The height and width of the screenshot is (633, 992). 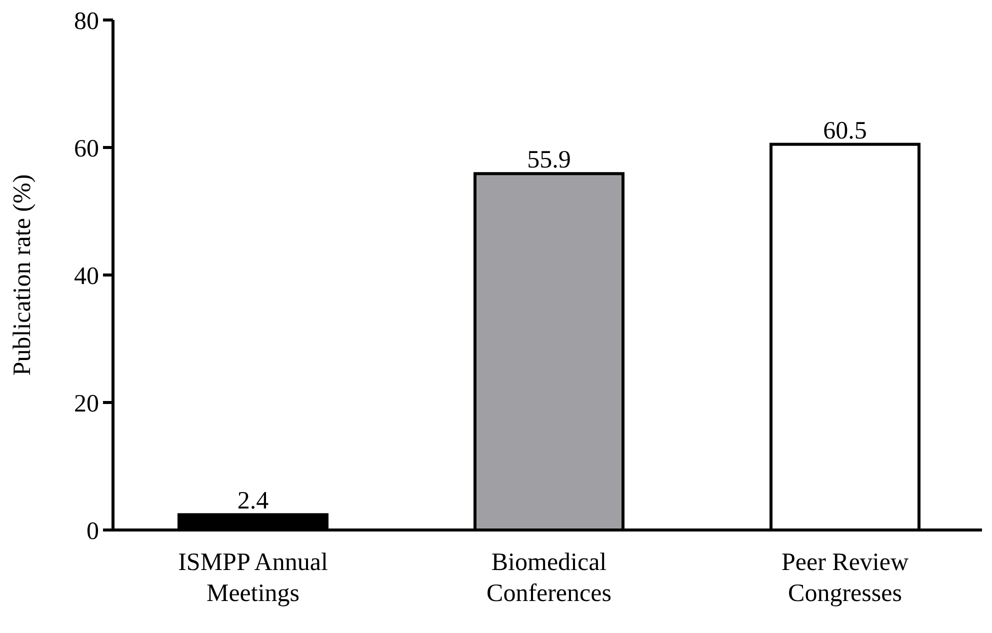 I want to click on y-tick-label: 40, so click(x=86, y=276).